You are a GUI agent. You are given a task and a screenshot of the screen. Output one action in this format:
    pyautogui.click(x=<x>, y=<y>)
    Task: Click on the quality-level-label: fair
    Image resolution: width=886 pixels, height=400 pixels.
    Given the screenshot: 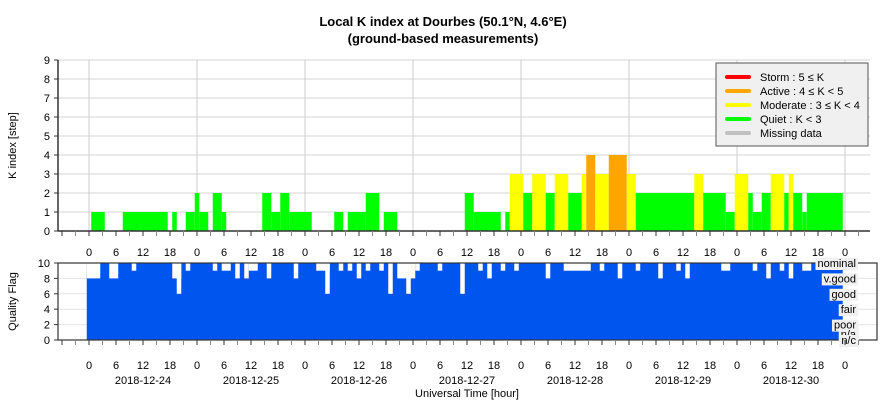 What is the action you would take?
    pyautogui.click(x=849, y=310)
    